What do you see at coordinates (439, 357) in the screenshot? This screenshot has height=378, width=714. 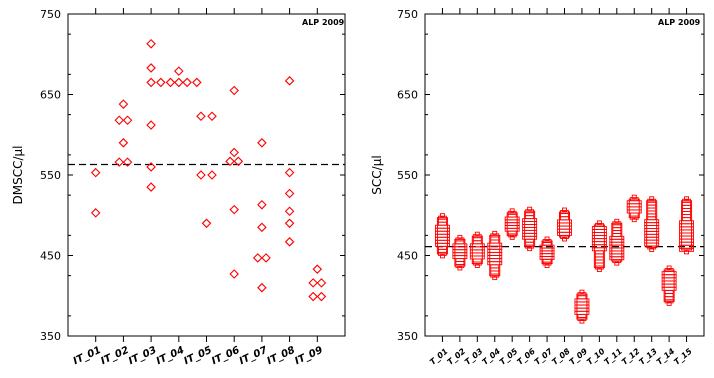 I see `x-tick-label: T_01` at bounding box center [439, 357].